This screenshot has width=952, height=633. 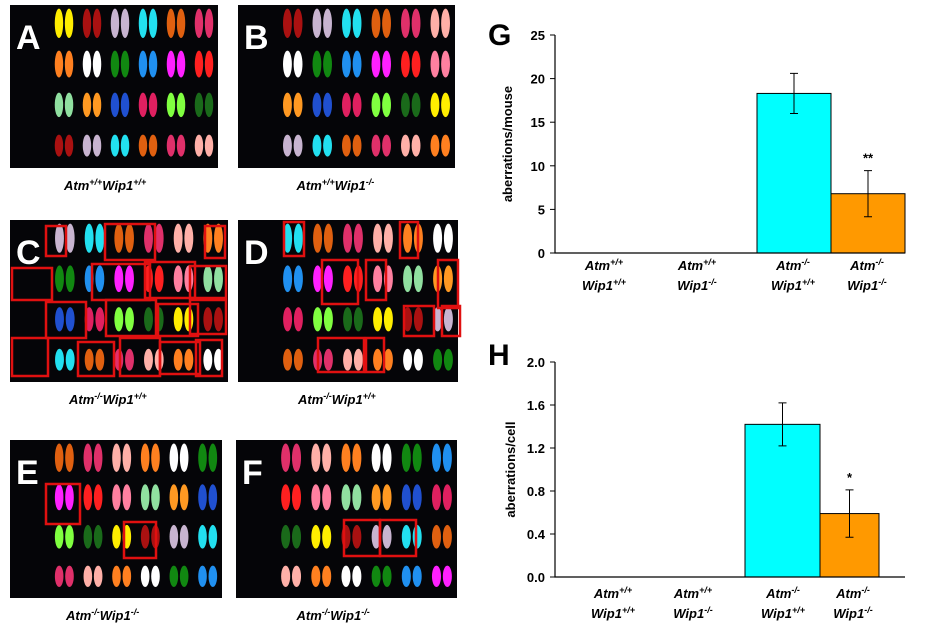 I want to click on axis, so click(x=729, y=144).